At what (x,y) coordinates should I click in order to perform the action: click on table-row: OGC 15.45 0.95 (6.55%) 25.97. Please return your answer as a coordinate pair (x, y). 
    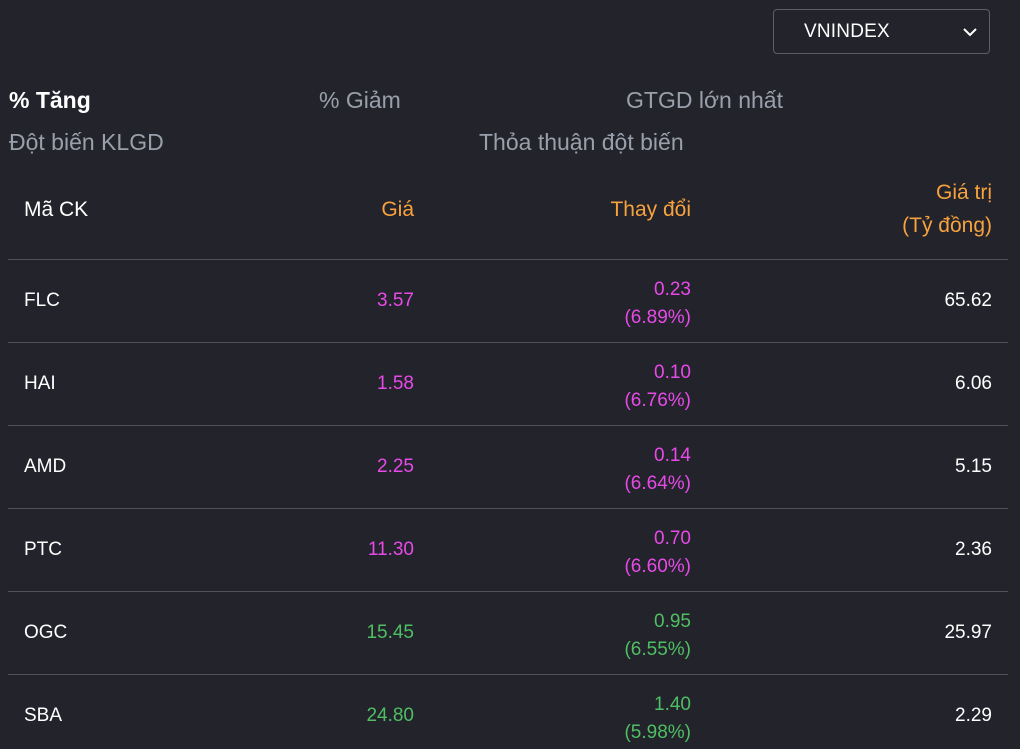
    Looking at the image, I should click on (510, 632).